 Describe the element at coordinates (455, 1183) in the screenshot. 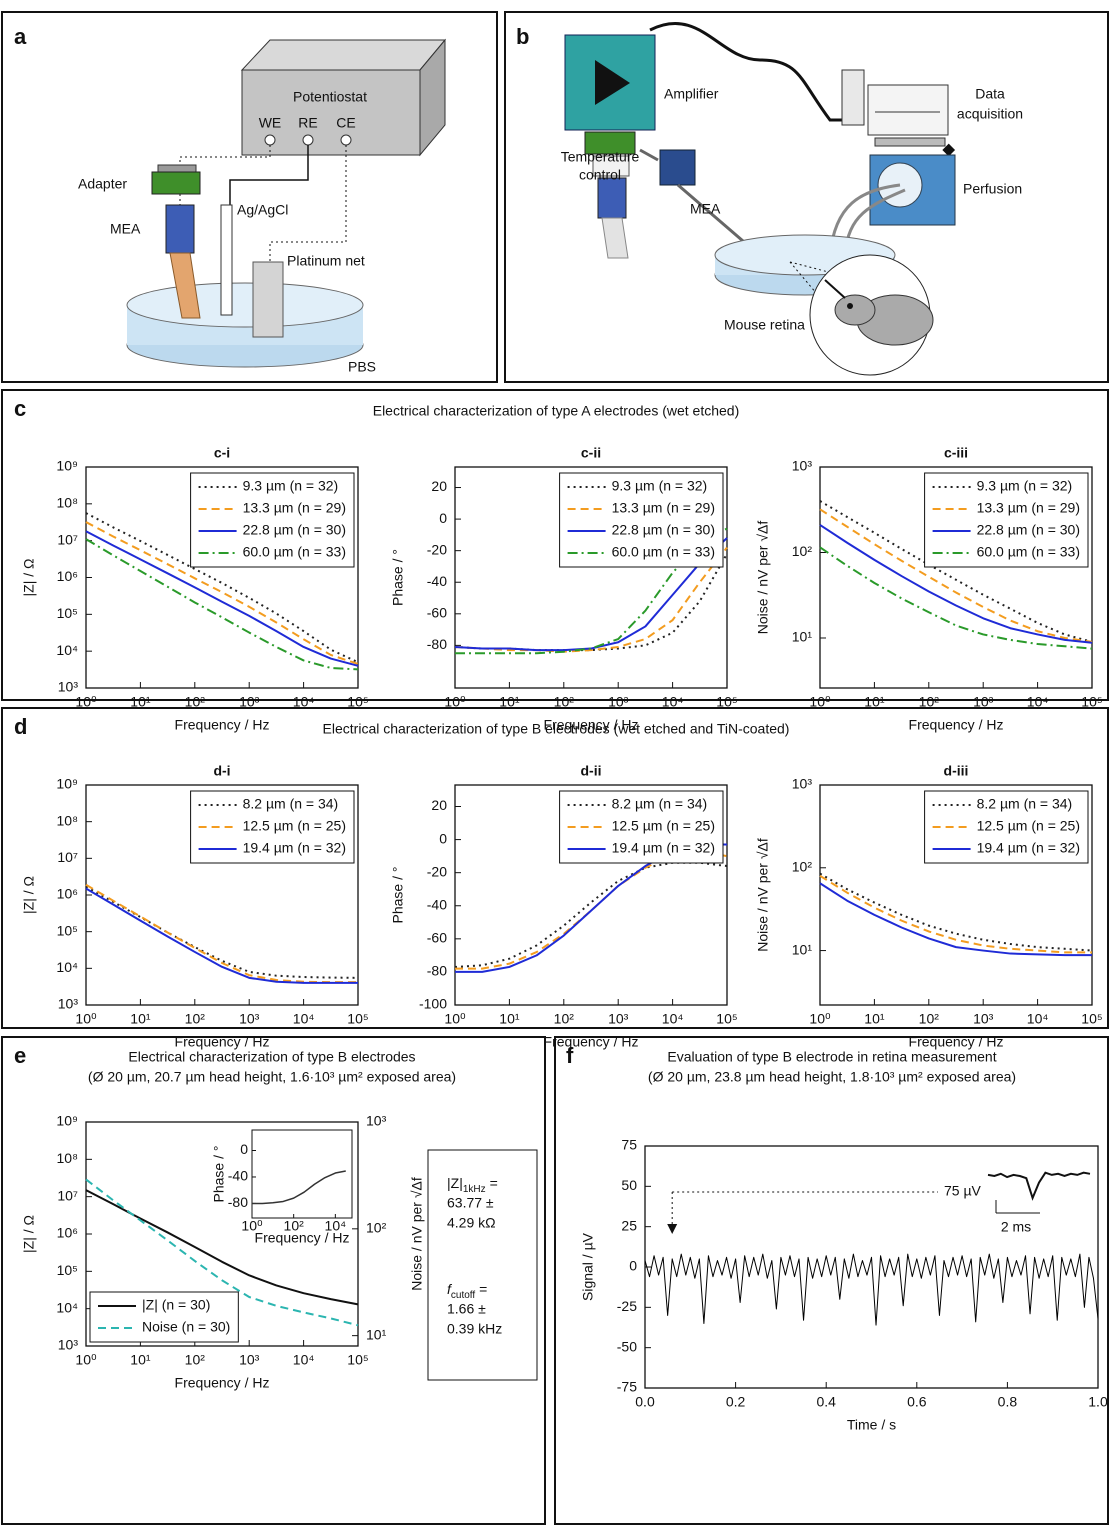

I see `stat-symbol: |Z|` at that location.